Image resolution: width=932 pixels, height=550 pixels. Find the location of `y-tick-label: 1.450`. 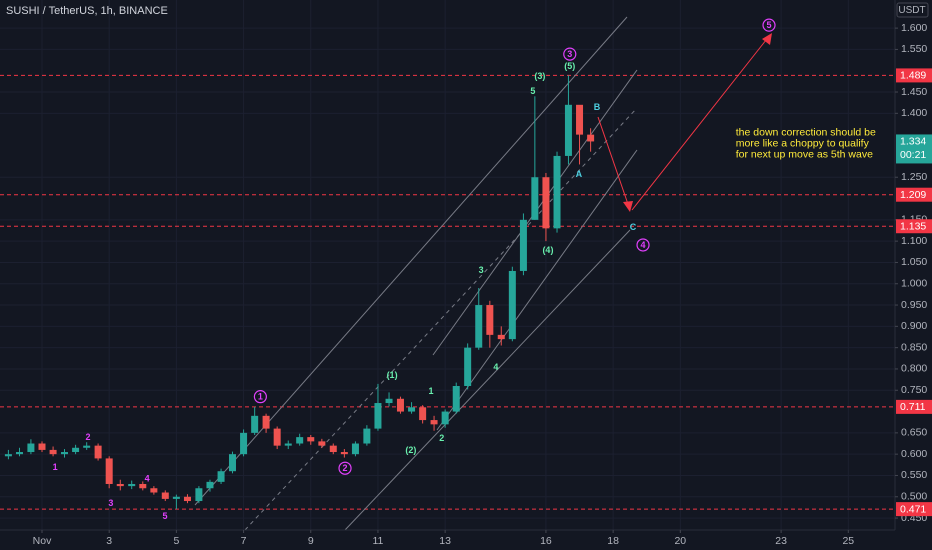

y-tick-label: 1.450 is located at coordinates (914, 92).